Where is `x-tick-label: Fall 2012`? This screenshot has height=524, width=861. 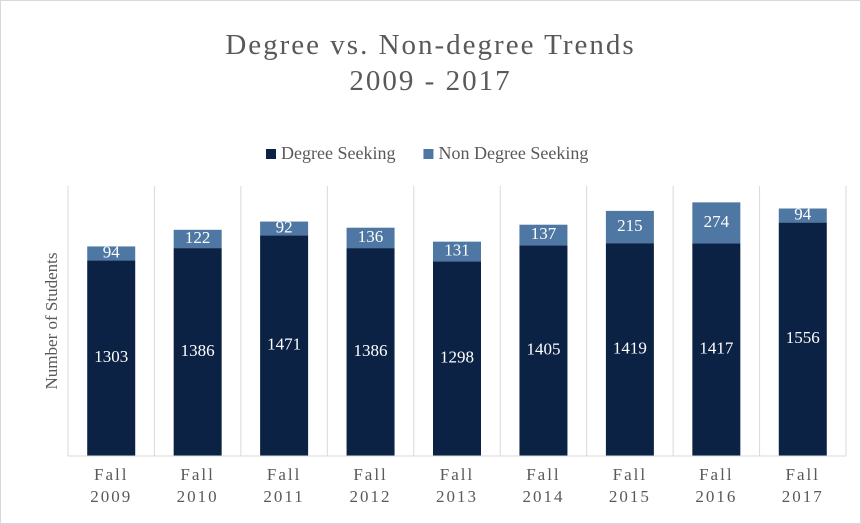
x-tick-label: Fall 2012 is located at coordinates (370, 485).